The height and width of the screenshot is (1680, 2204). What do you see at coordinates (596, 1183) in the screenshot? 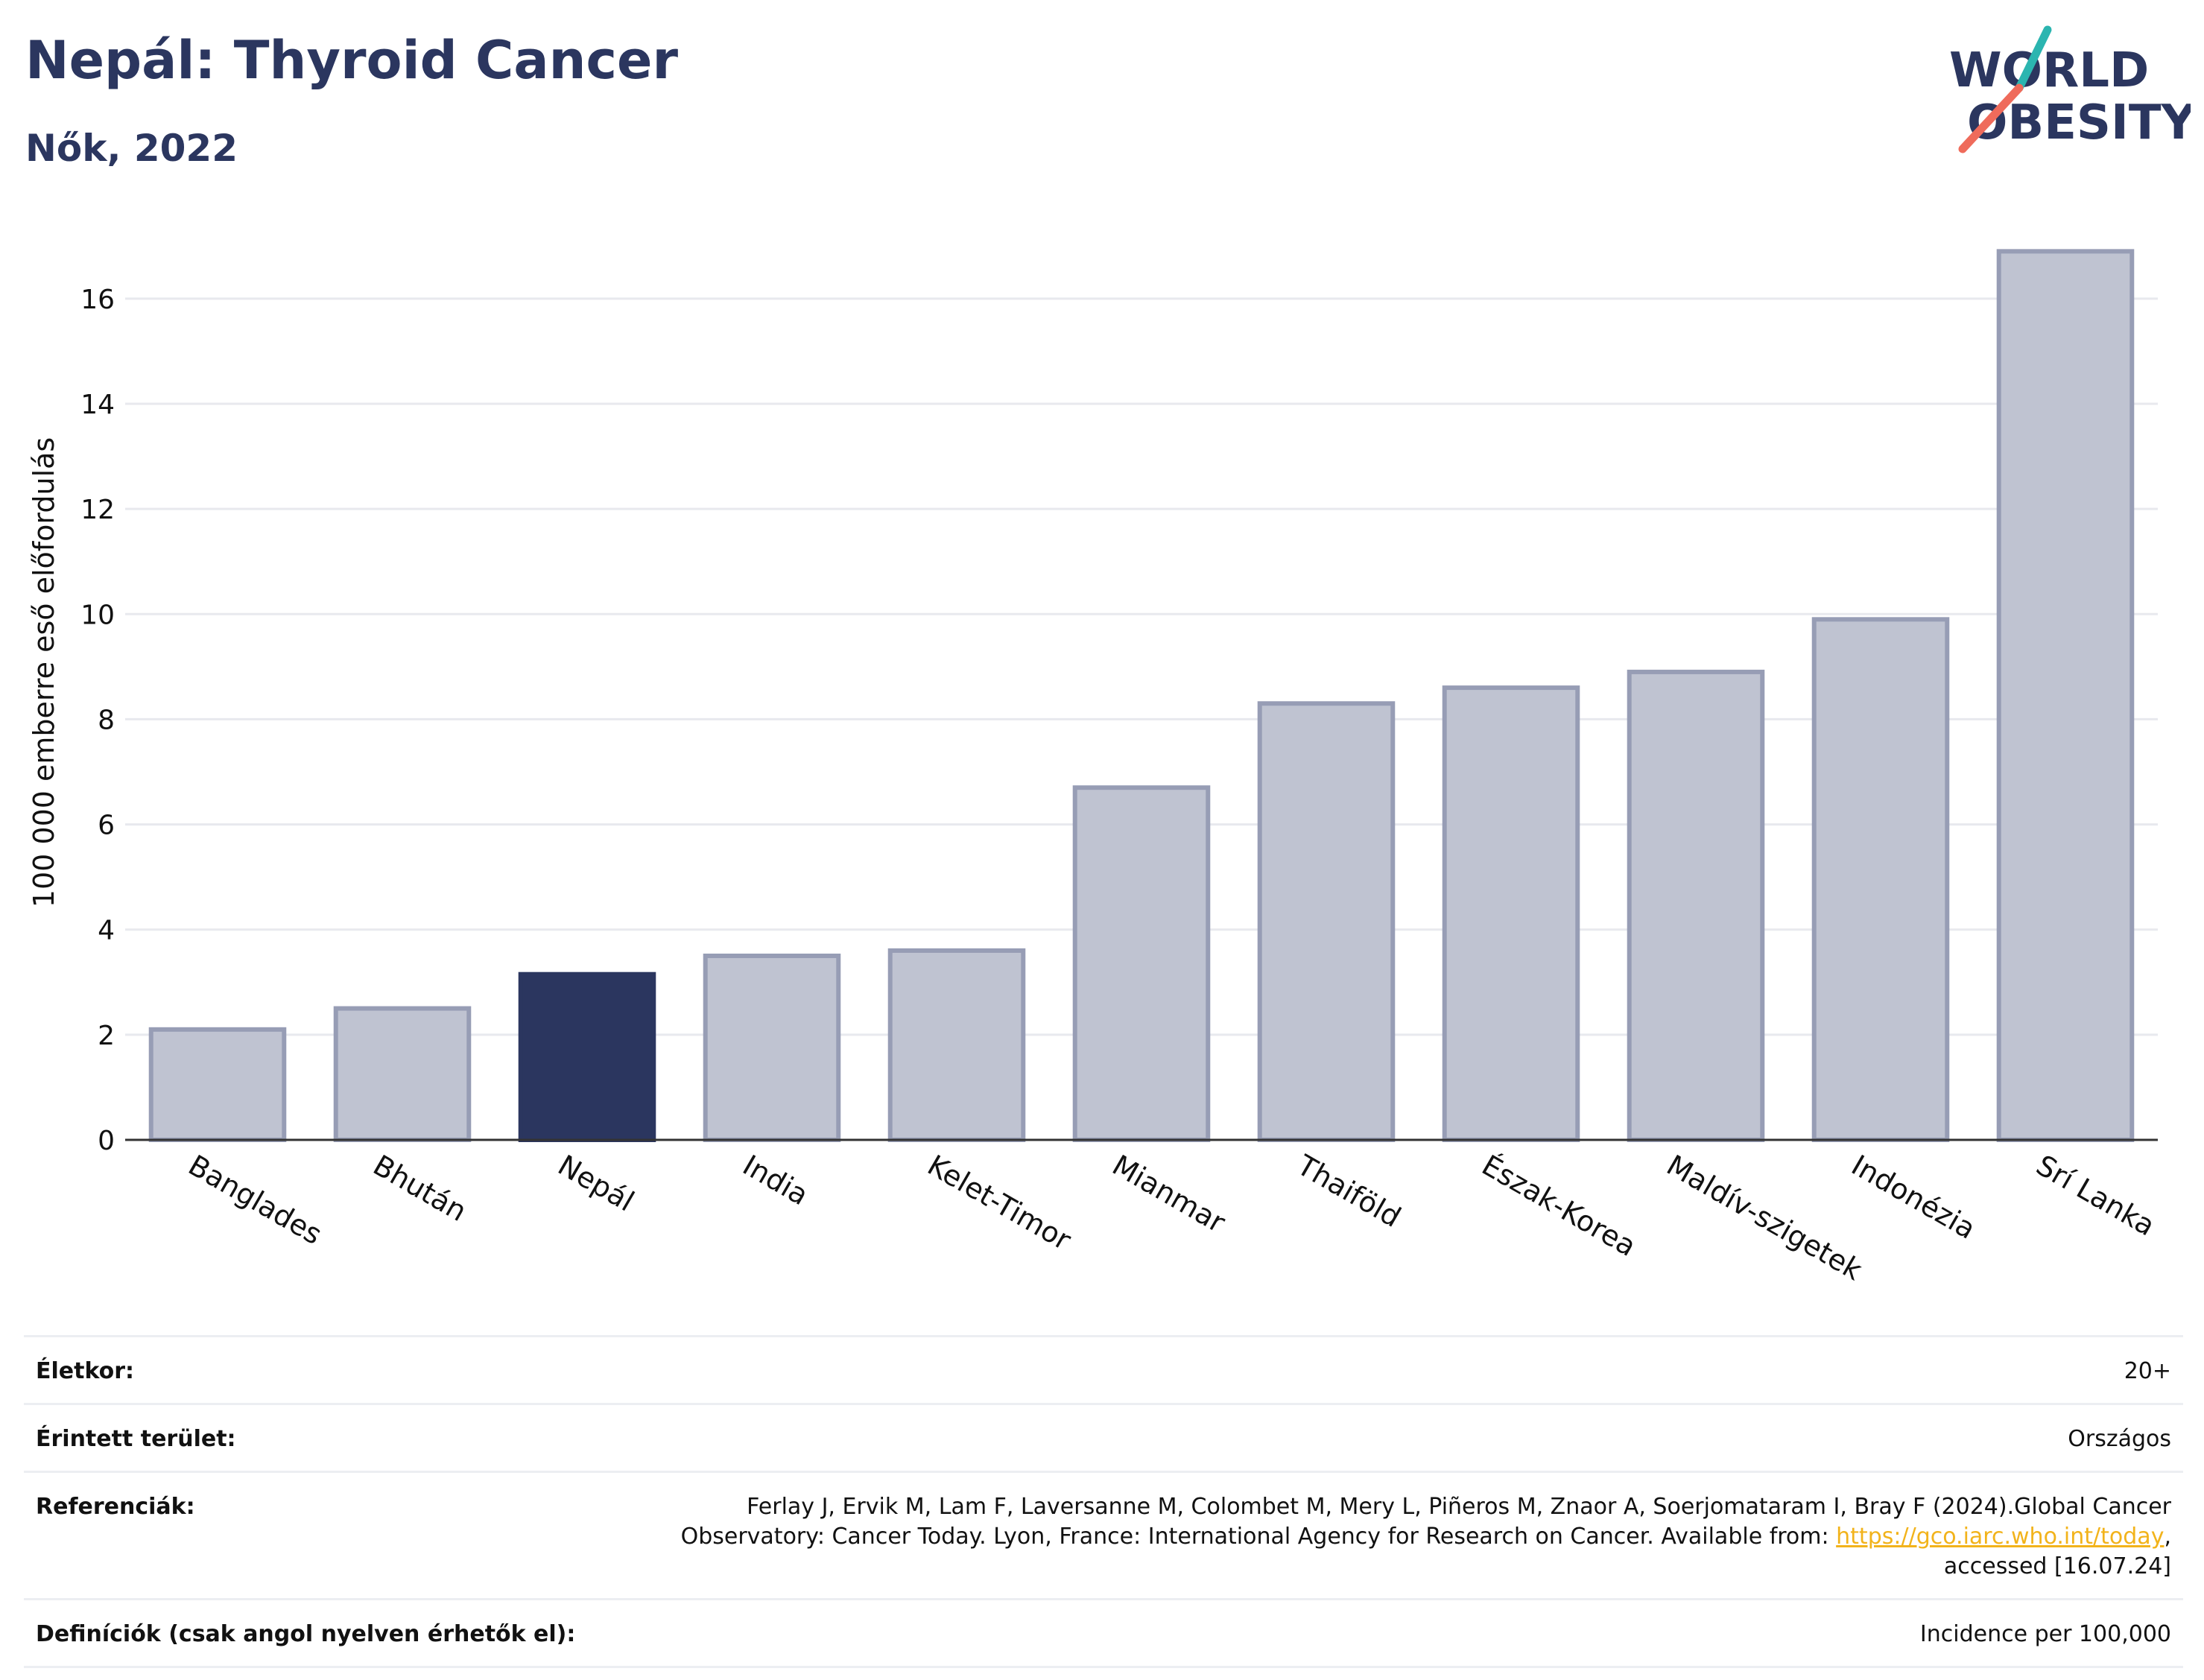
I see `x-tick-label: Nepál` at bounding box center [596, 1183].